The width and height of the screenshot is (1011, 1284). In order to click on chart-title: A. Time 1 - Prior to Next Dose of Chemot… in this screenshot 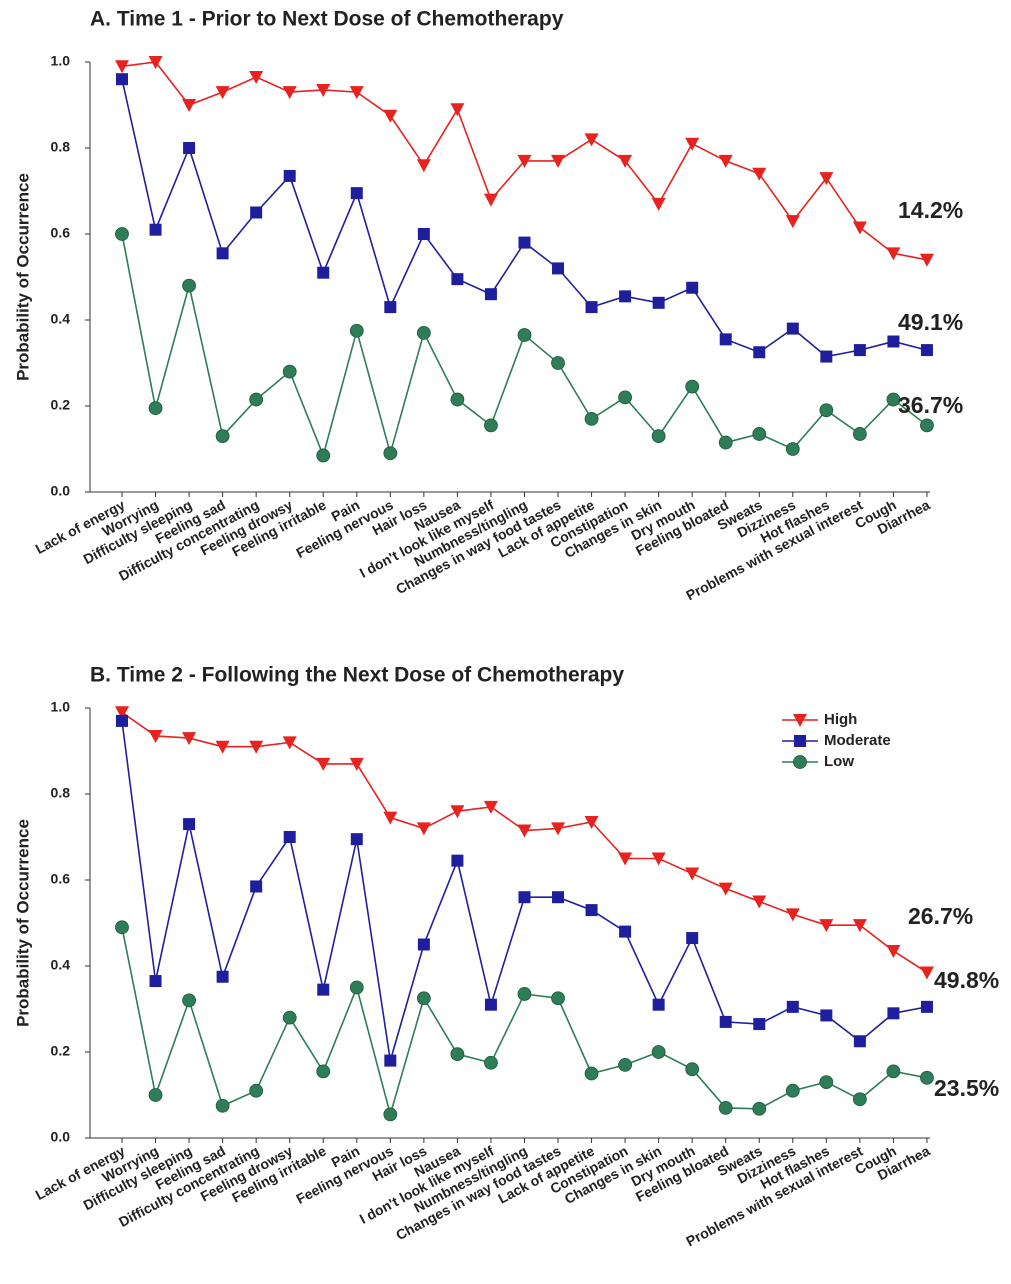, I will do `click(327, 19)`.